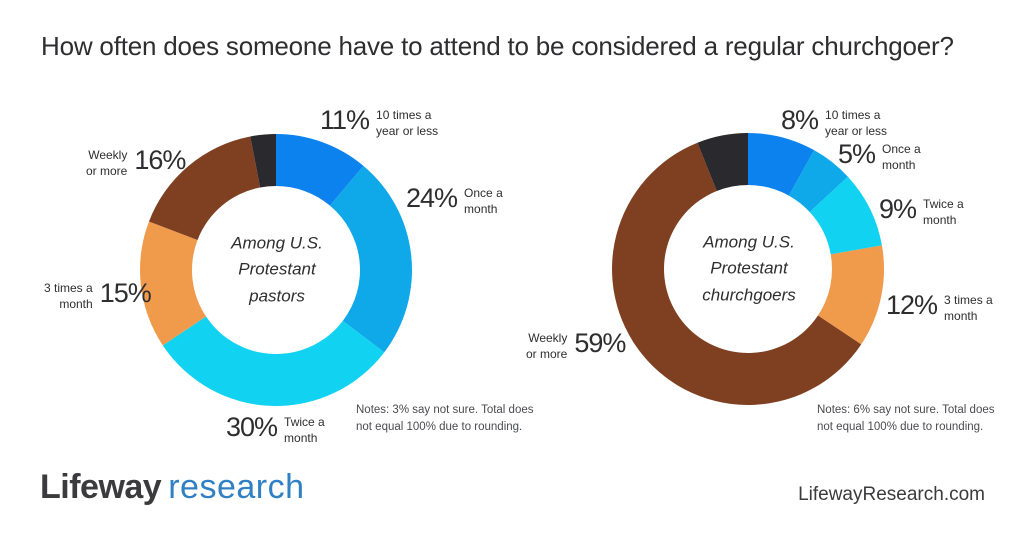 The width and height of the screenshot is (1024, 546). I want to click on center-line: churchgoers, so click(749, 295).